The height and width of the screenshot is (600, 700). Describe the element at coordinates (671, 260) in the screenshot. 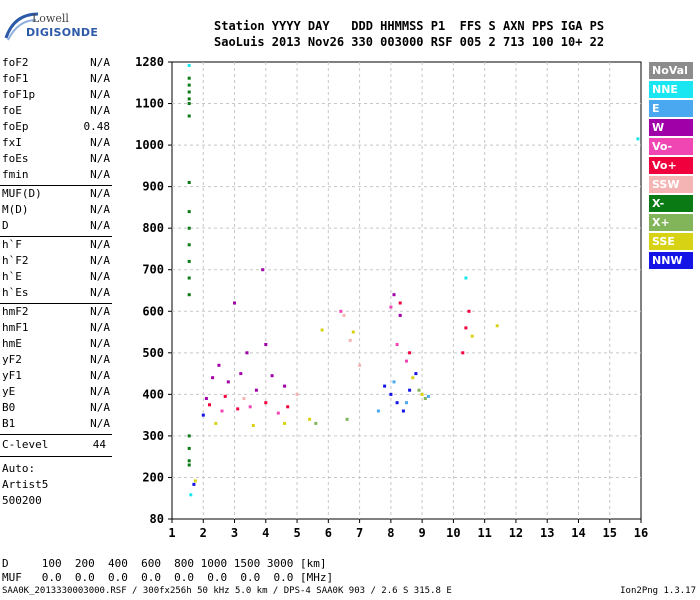

I see `legend-item: NNW` at that location.